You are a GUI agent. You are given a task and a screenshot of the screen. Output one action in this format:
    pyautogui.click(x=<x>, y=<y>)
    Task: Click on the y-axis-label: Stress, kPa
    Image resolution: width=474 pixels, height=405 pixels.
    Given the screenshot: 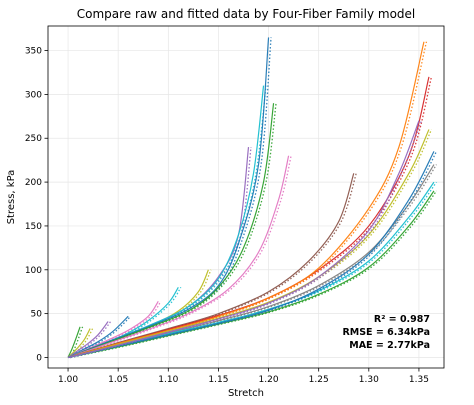 What is the action you would take?
    pyautogui.click(x=11, y=197)
    